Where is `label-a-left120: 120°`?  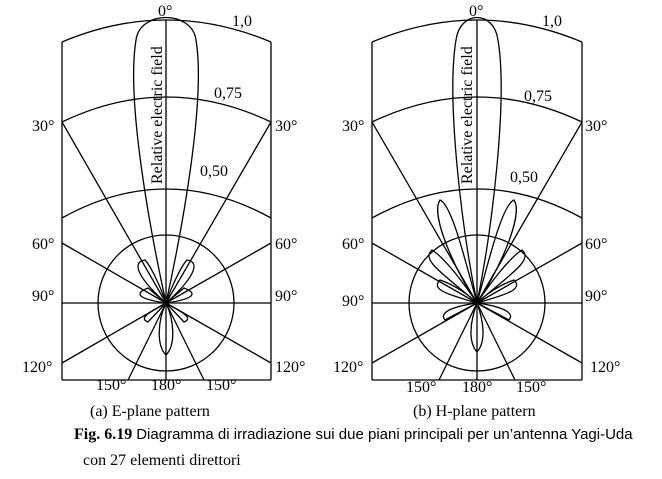 label-a-left120: 120° is located at coordinates (37, 367).